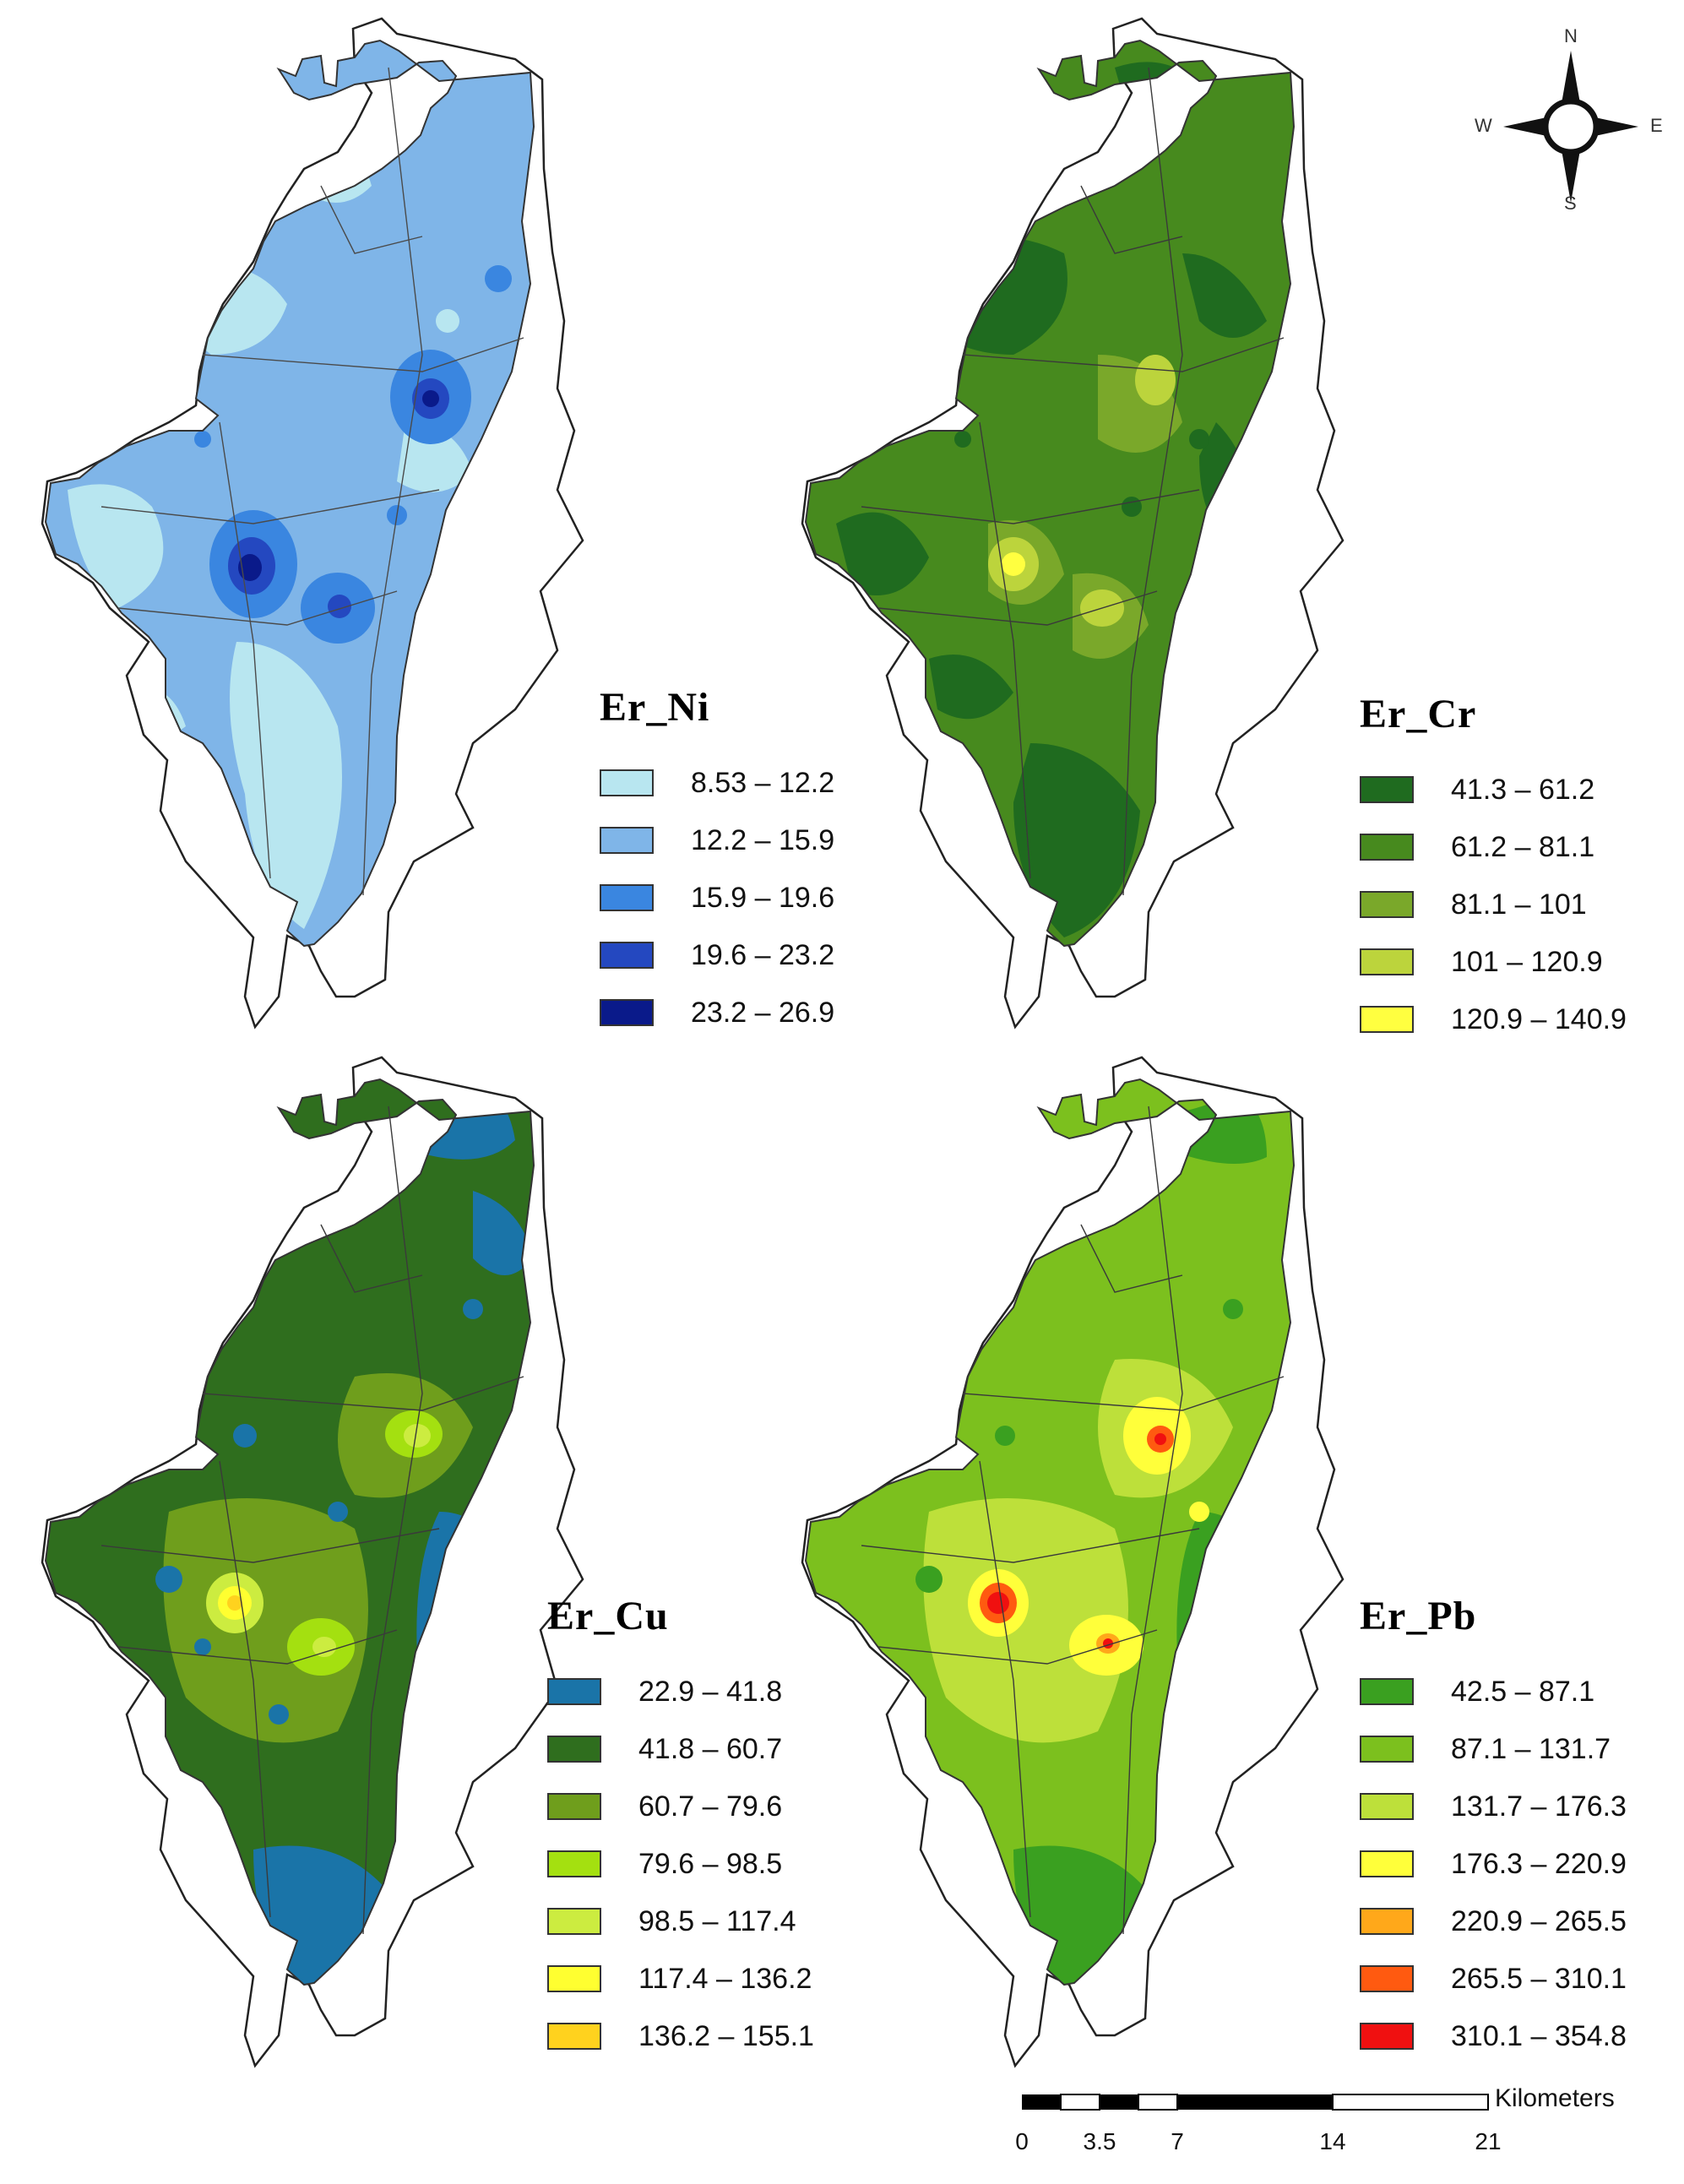 The height and width of the screenshot is (2184, 1684). I want to click on map-er-cr, so click(1072, 523).